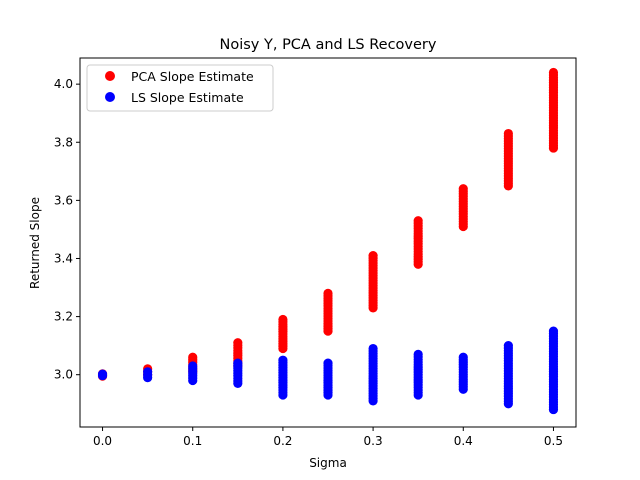 Image resolution: width=640 pixels, height=480 pixels. I want to click on legend: PCA Slope Estimate LS Slope Estimate, so click(180, 88).